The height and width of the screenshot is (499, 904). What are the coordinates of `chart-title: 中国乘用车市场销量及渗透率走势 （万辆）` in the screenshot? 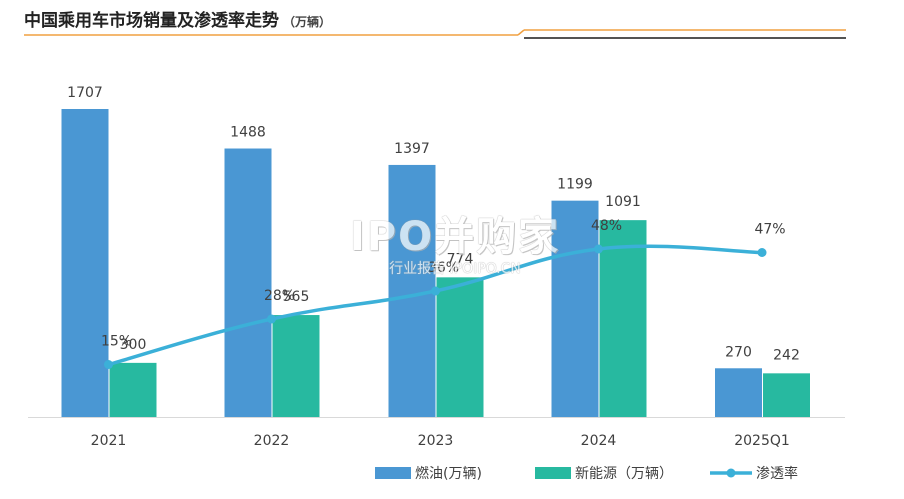 It's located at (177, 18).